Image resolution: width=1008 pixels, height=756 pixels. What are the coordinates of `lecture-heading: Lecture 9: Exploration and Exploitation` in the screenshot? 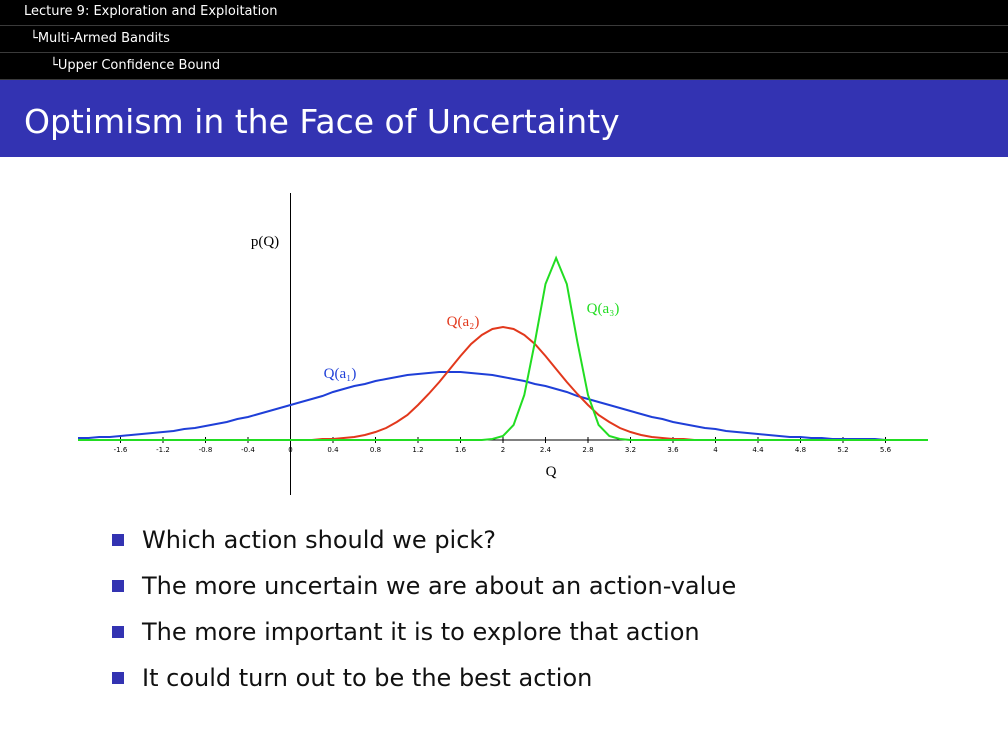 It's located at (504, 13).